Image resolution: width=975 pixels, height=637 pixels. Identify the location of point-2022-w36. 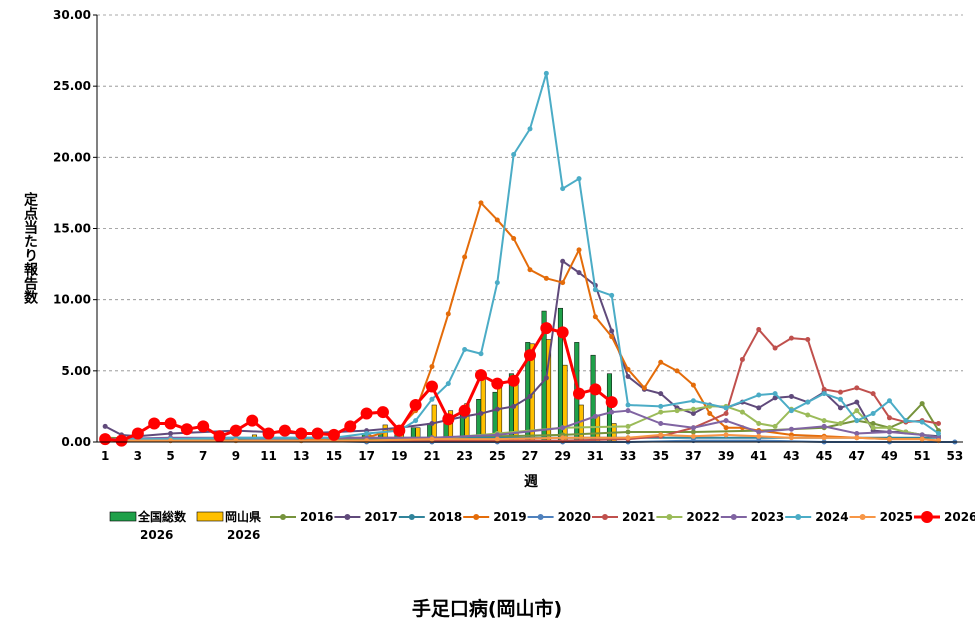
(677, 411).